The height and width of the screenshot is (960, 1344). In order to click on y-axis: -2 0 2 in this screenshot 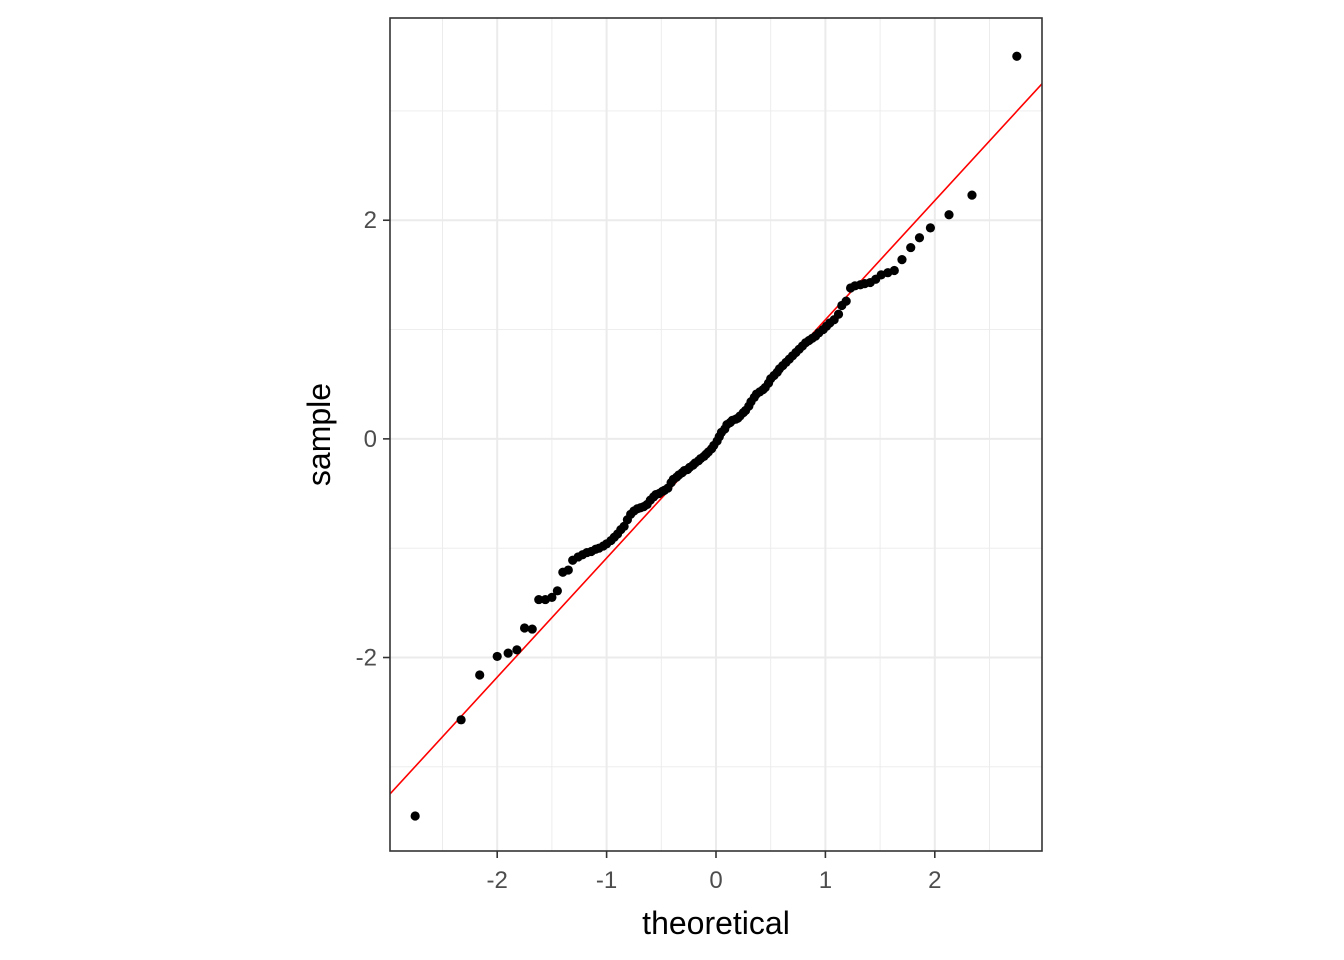, I will do `click(373, 439)`.